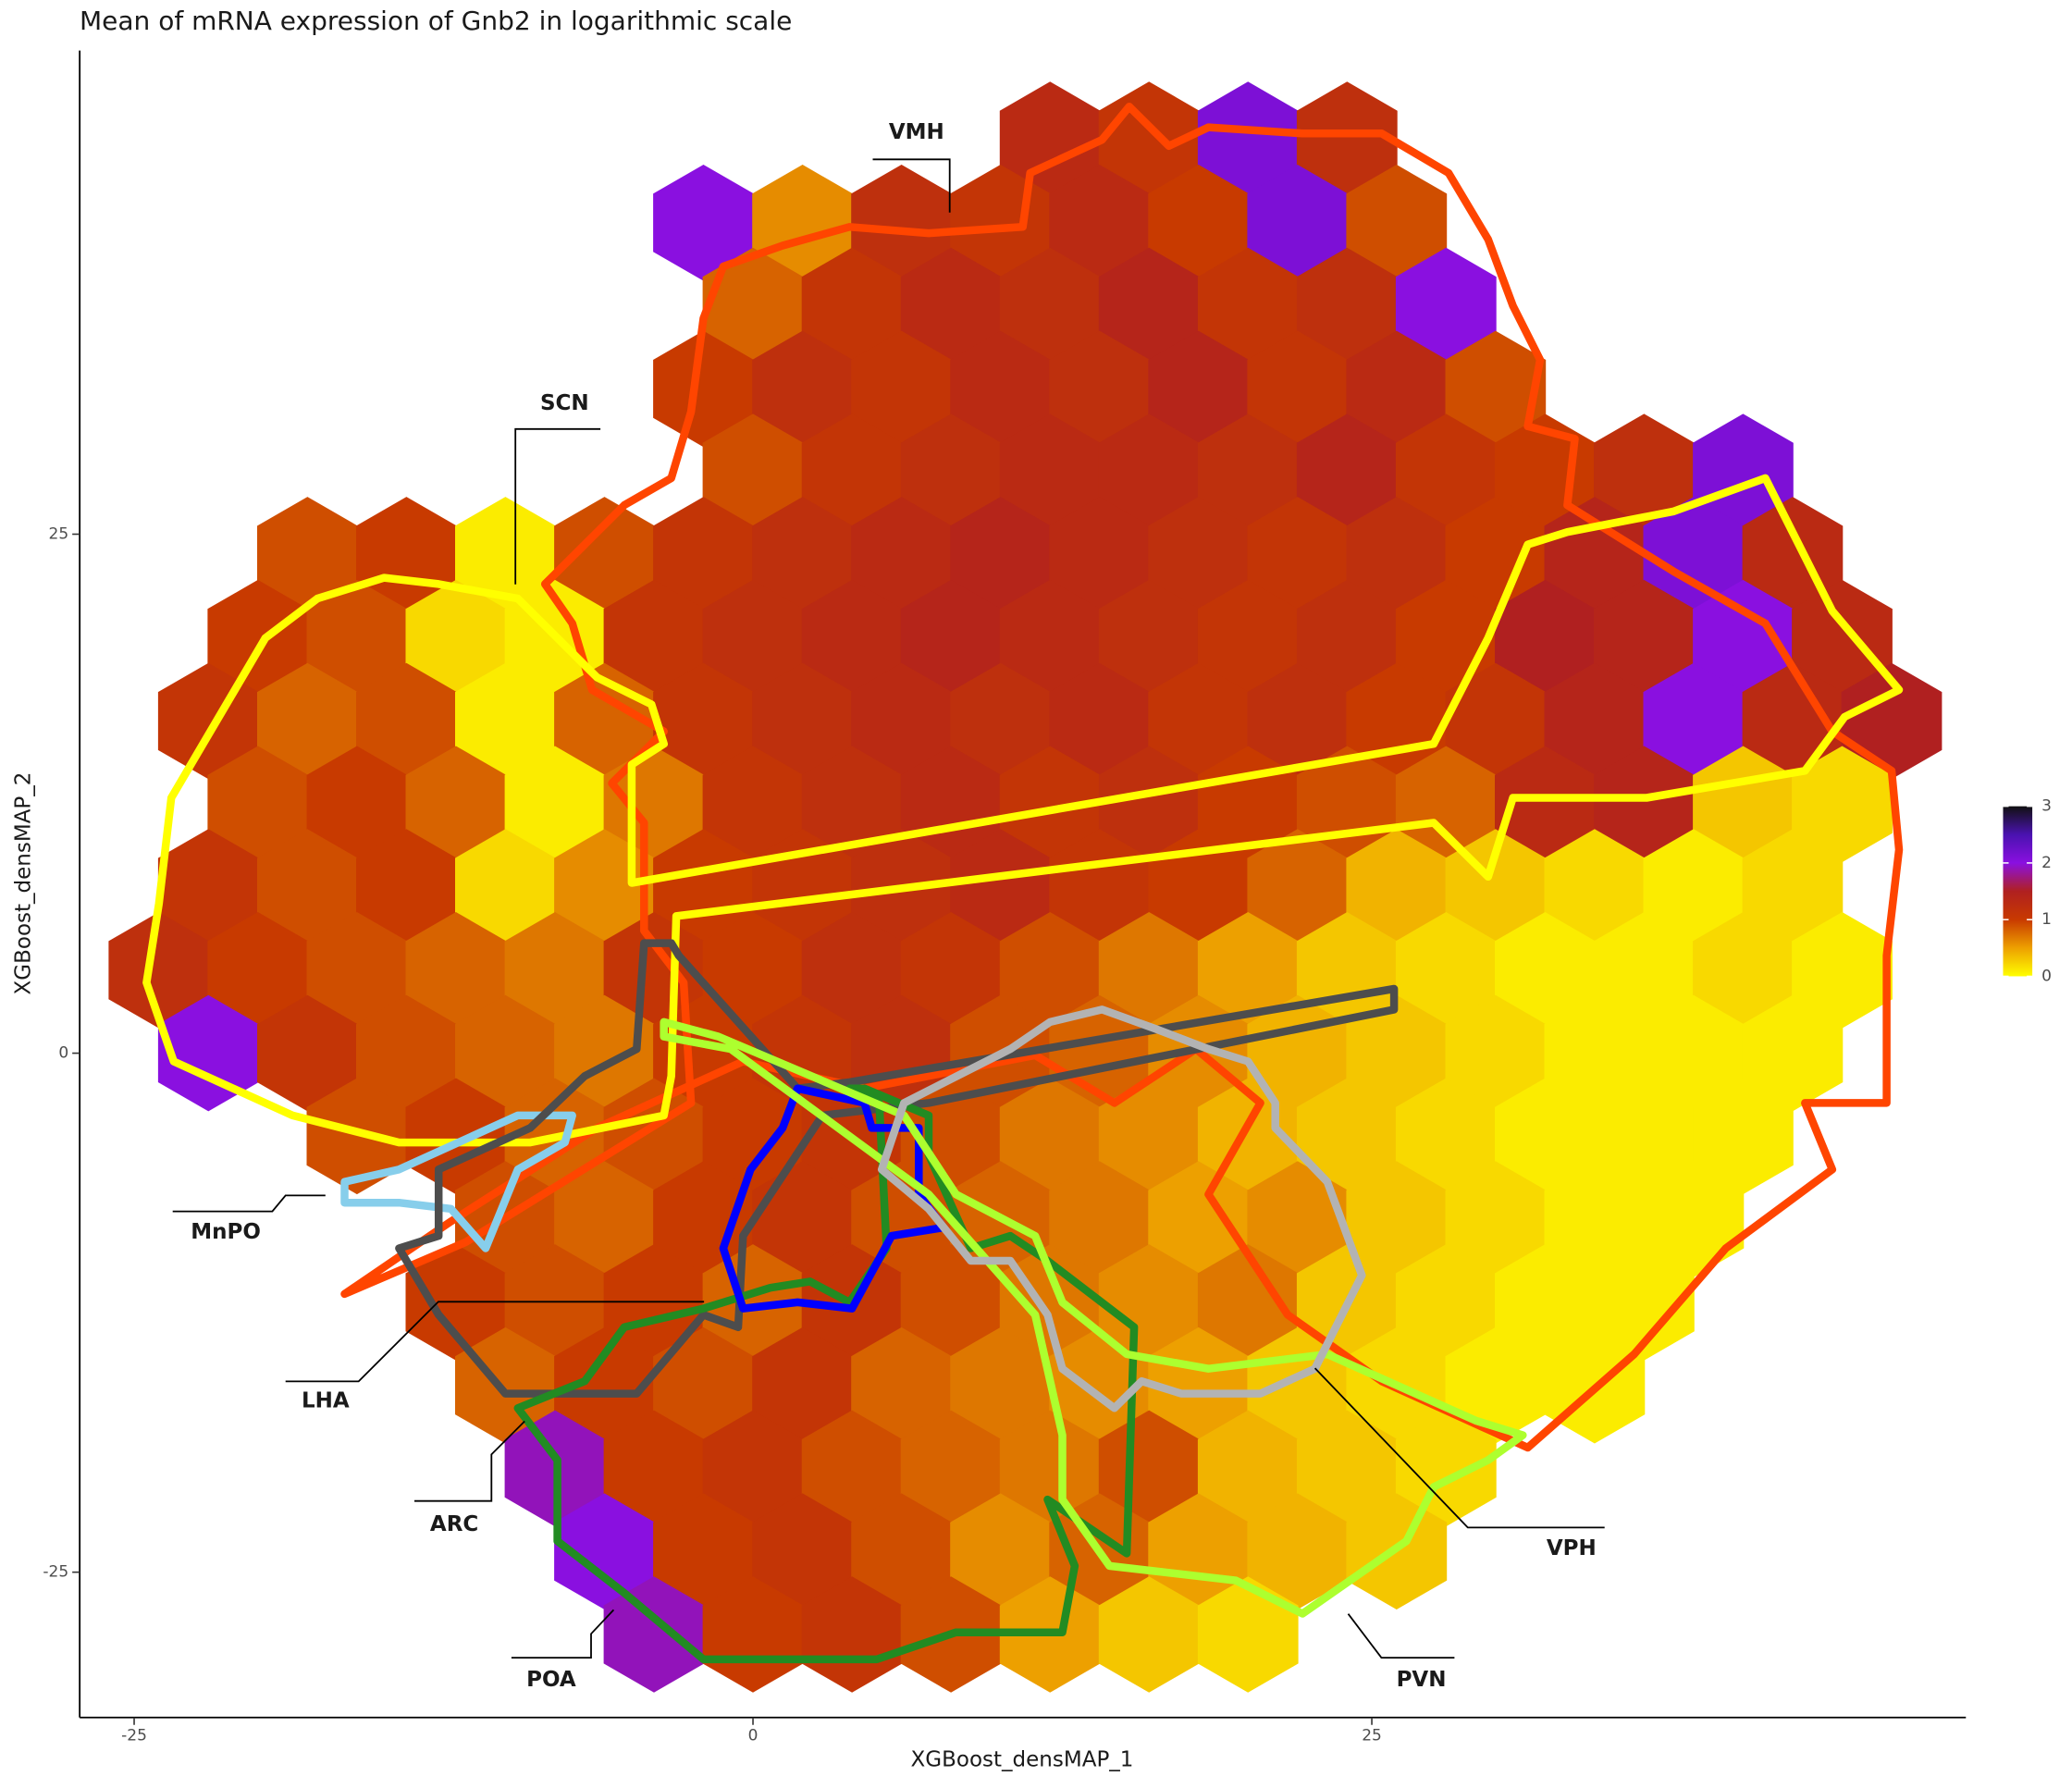 Image resolution: width=2072 pixels, height=1776 pixels. What do you see at coordinates (2018, 892) in the screenshot?
I see `colorbar` at bounding box center [2018, 892].